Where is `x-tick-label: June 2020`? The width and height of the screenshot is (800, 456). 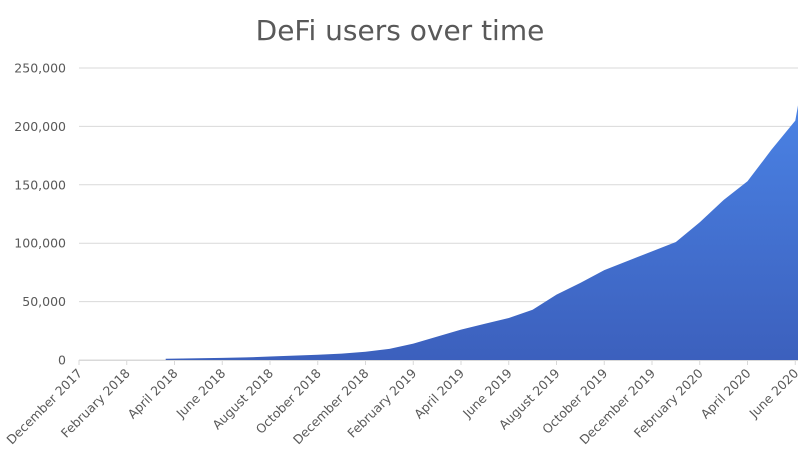 x-tick-label: June 2020 is located at coordinates (772, 393).